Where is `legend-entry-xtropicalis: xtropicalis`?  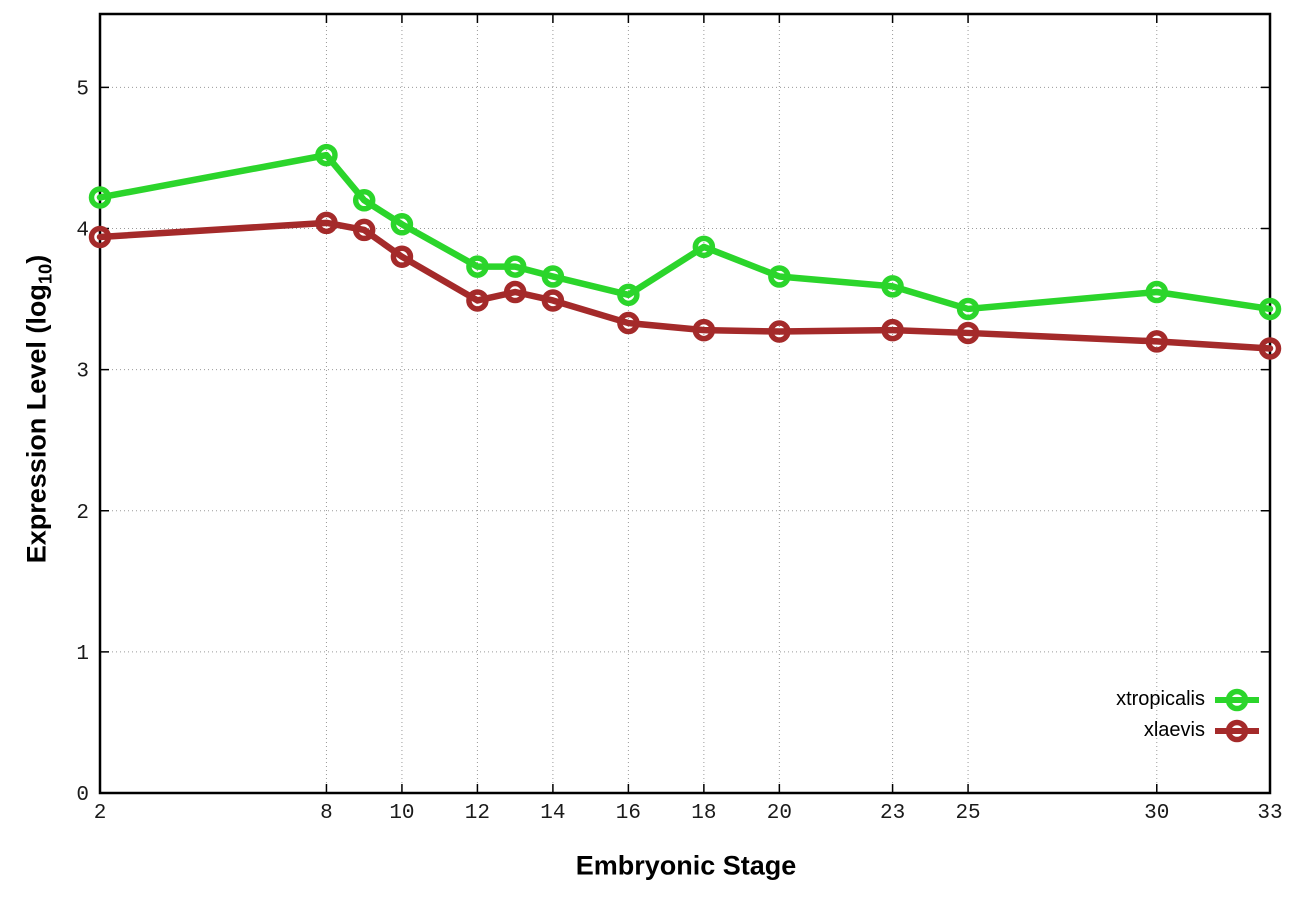 legend-entry-xtropicalis: xtropicalis is located at coordinates (1188, 699).